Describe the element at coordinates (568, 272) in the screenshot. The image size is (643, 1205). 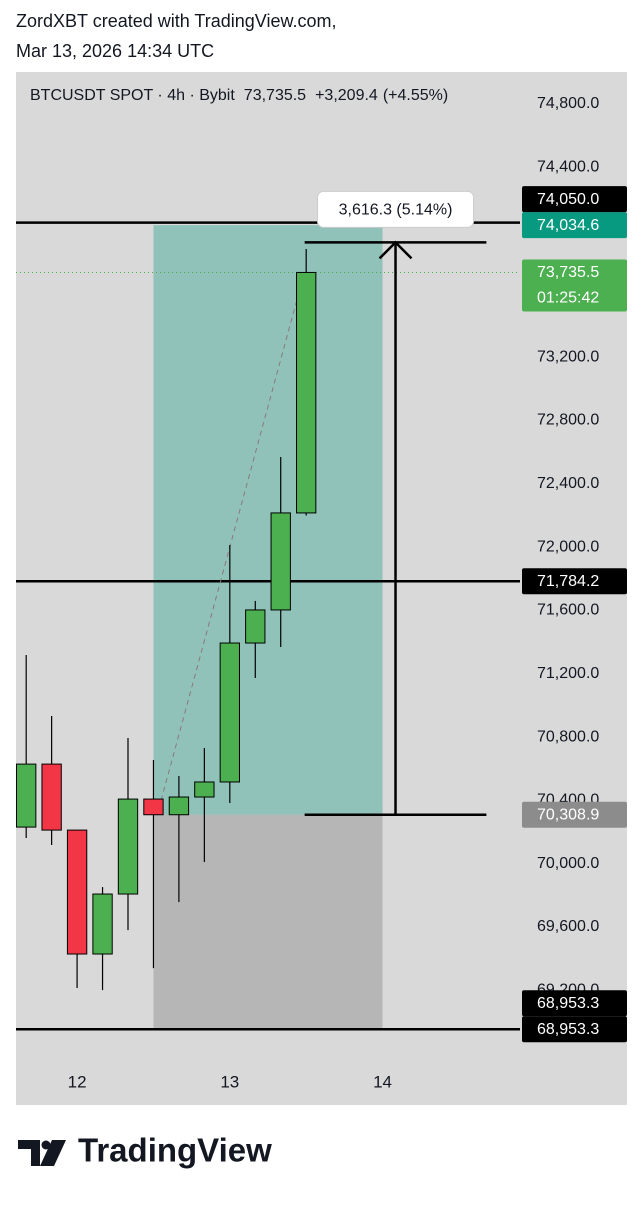
I see `price-label: 73,735.5` at that location.